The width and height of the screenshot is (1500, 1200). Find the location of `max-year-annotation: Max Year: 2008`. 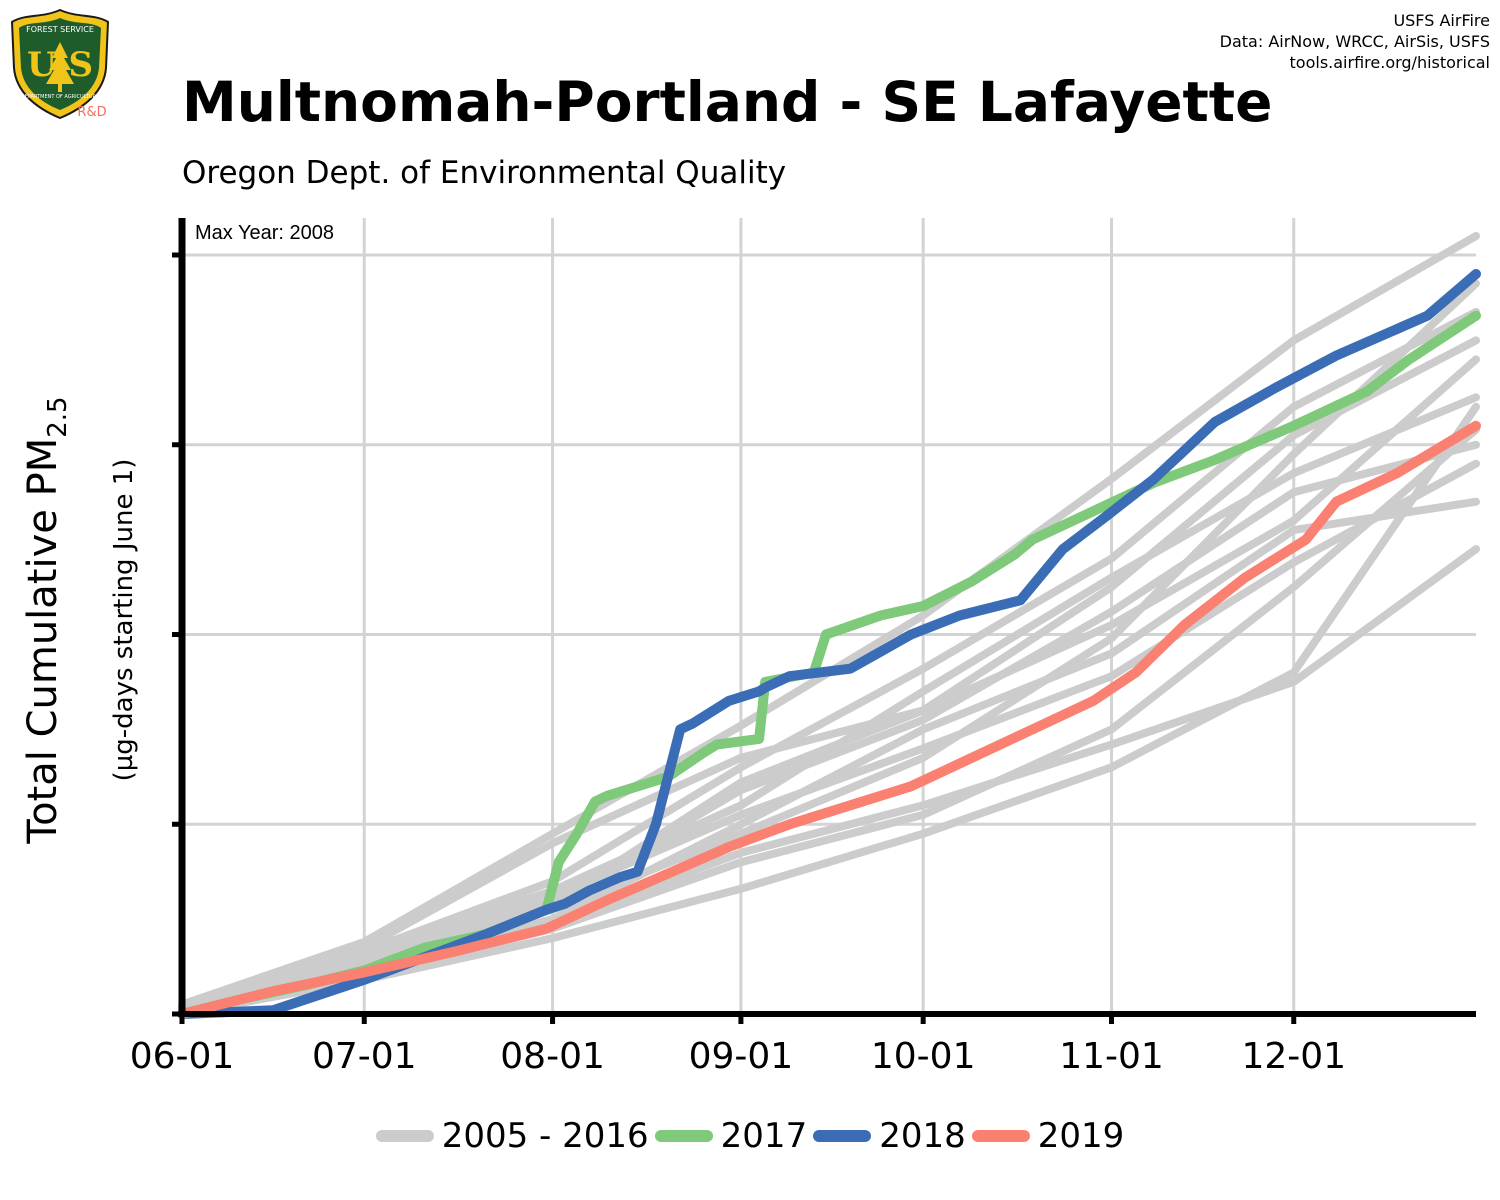

max-year-annotation: Max Year: 2008 is located at coordinates (264, 233).